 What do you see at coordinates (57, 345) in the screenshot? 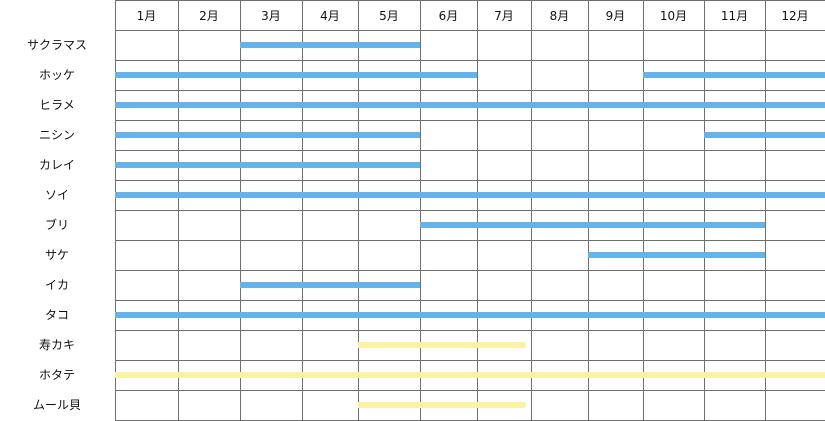
I see `row-label: 寿カキ` at bounding box center [57, 345].